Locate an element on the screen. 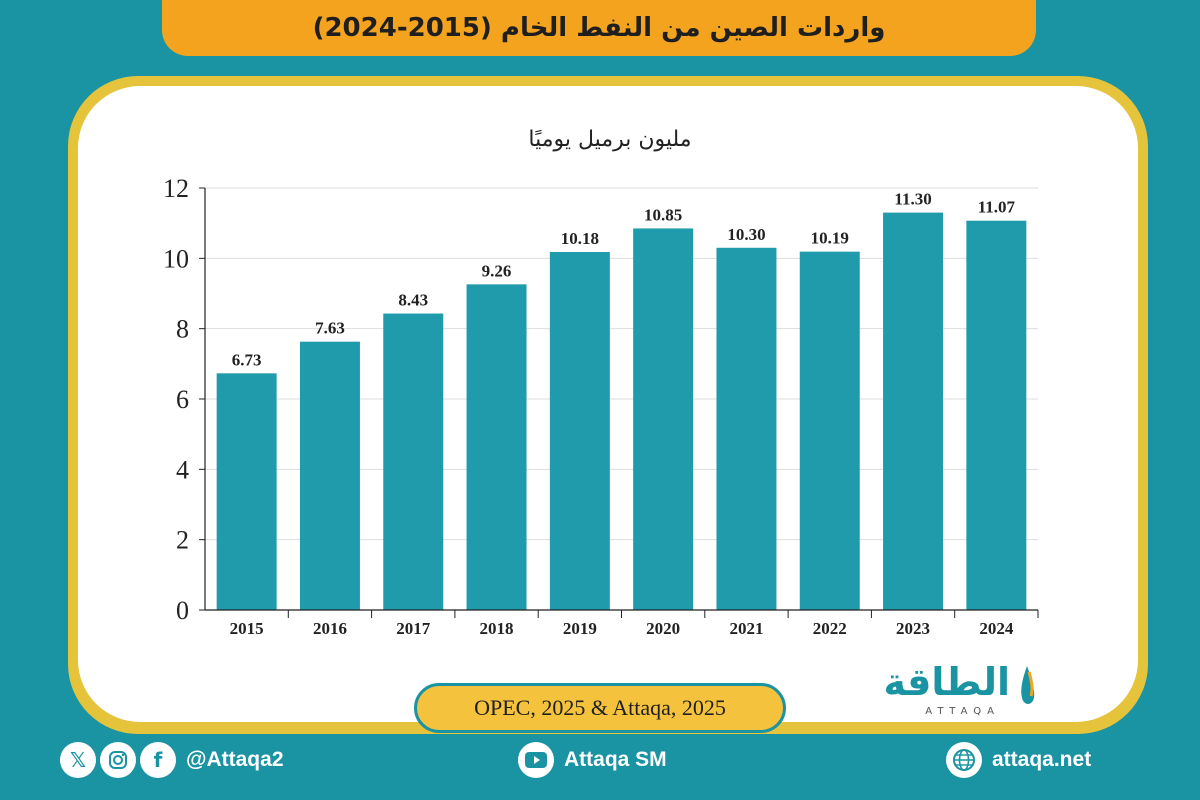  x-icon: 𝕏 is located at coordinates (78, 760).